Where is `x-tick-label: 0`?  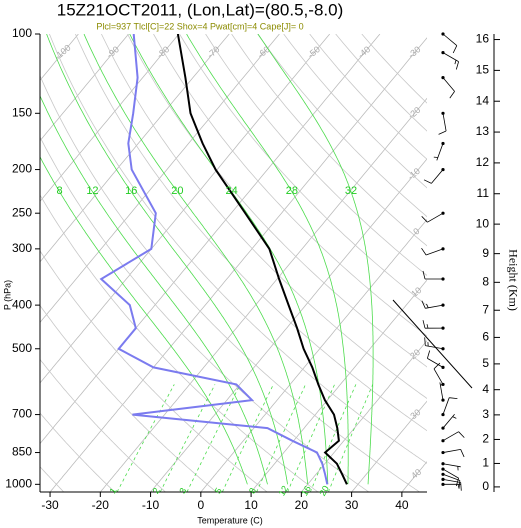
x-tick-label: 0 is located at coordinates (200, 505).